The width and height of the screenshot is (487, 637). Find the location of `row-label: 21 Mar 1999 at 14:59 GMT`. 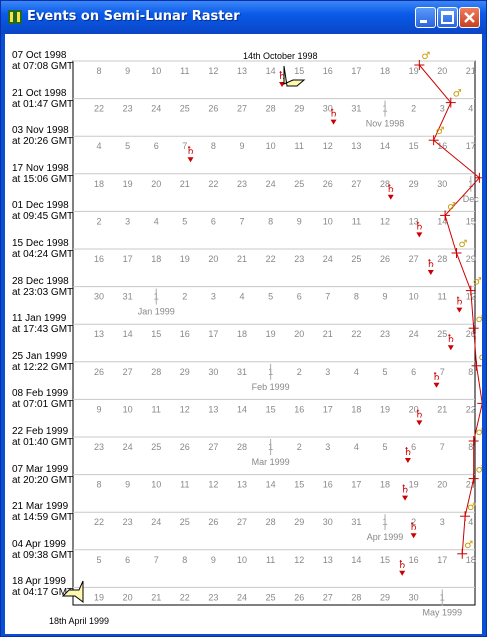

row-label: 21 Mar 1999 at 14:59 GMT is located at coordinates (42, 512).